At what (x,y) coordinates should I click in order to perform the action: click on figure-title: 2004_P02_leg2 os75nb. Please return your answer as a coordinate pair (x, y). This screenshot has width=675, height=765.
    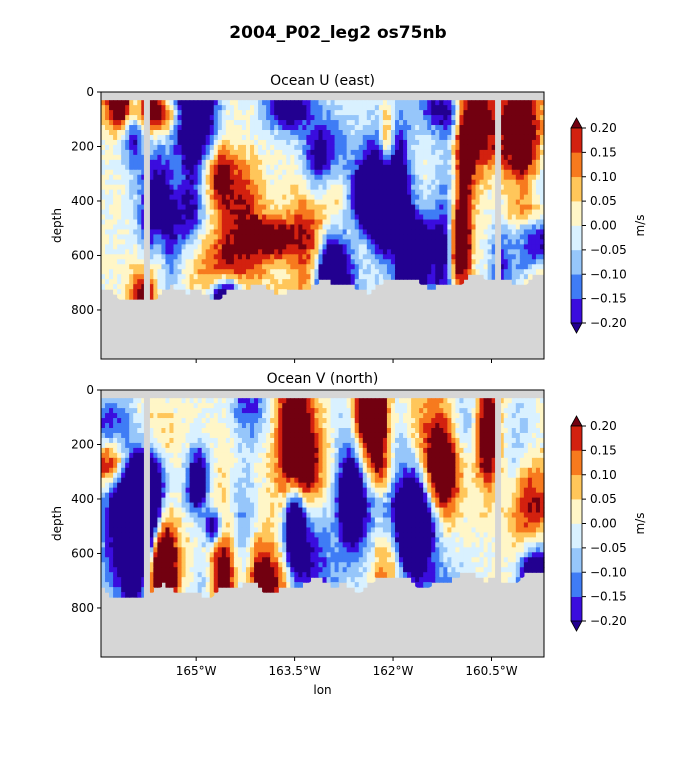
    Looking at the image, I should click on (337, 33).